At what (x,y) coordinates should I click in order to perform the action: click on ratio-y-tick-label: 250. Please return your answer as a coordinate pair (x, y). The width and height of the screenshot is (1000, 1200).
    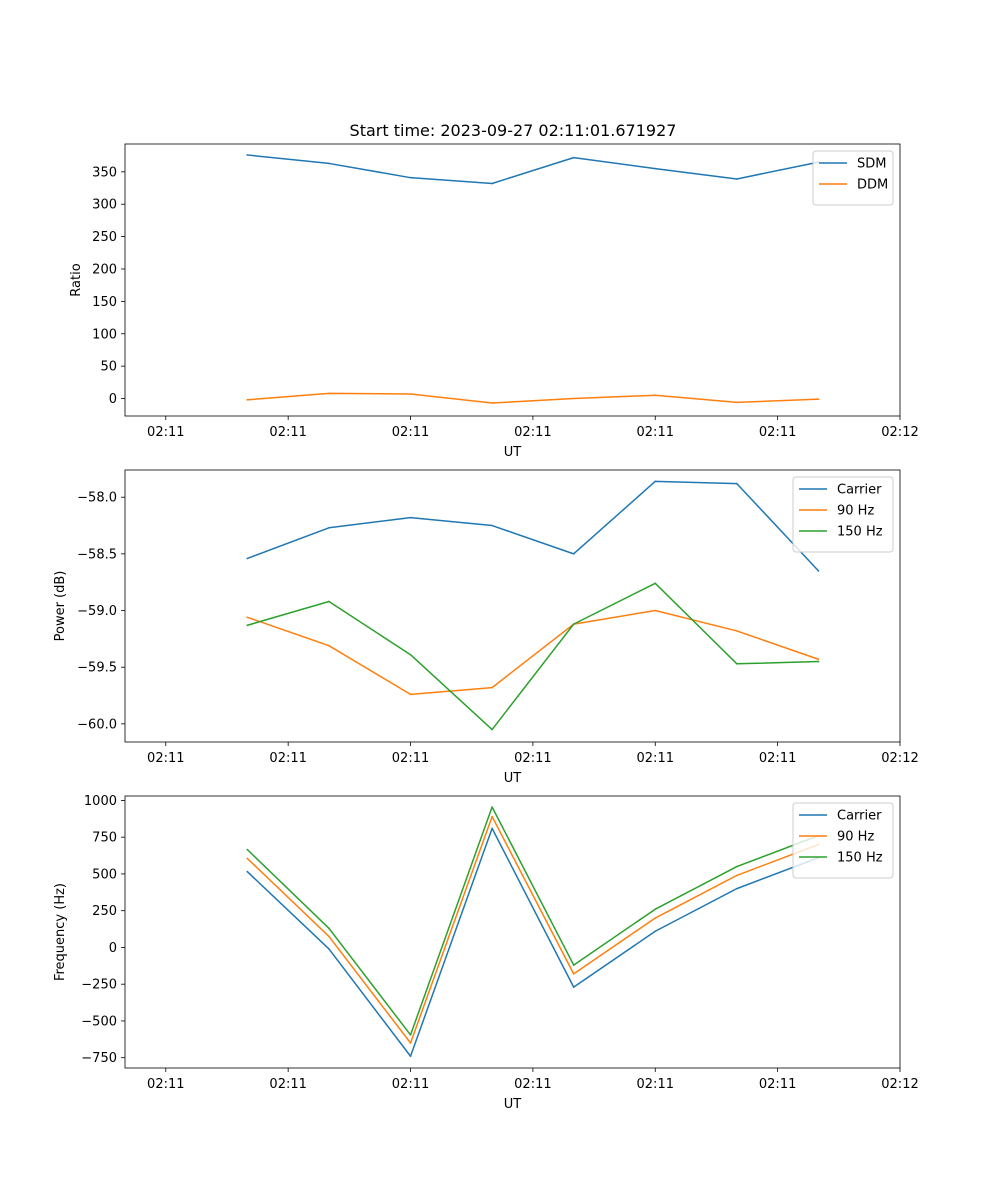
    Looking at the image, I should click on (104, 237).